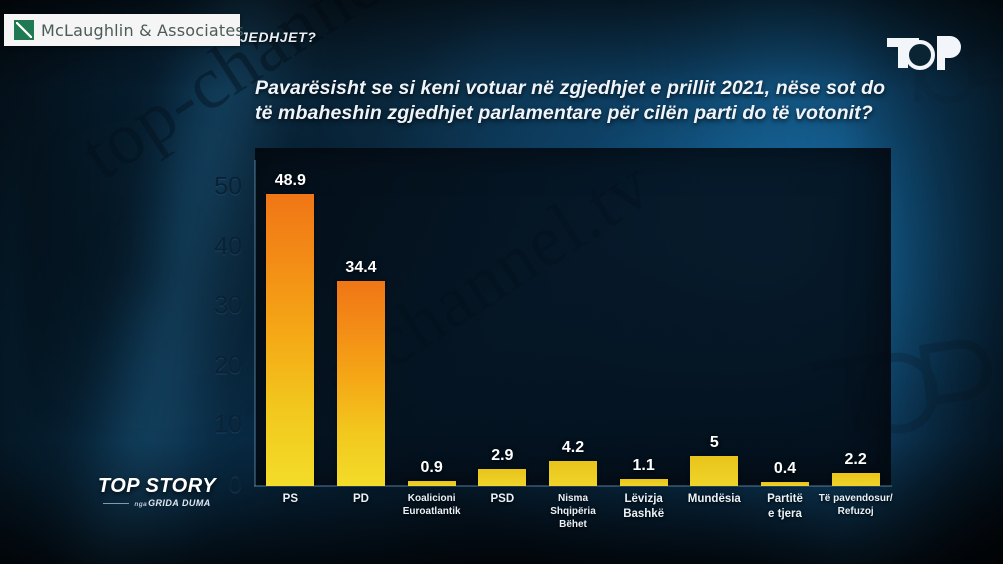 The image size is (1003, 564). I want to click on bar-group: 4.2 Nisma Shqipëria Bëhet, so click(573, 339).